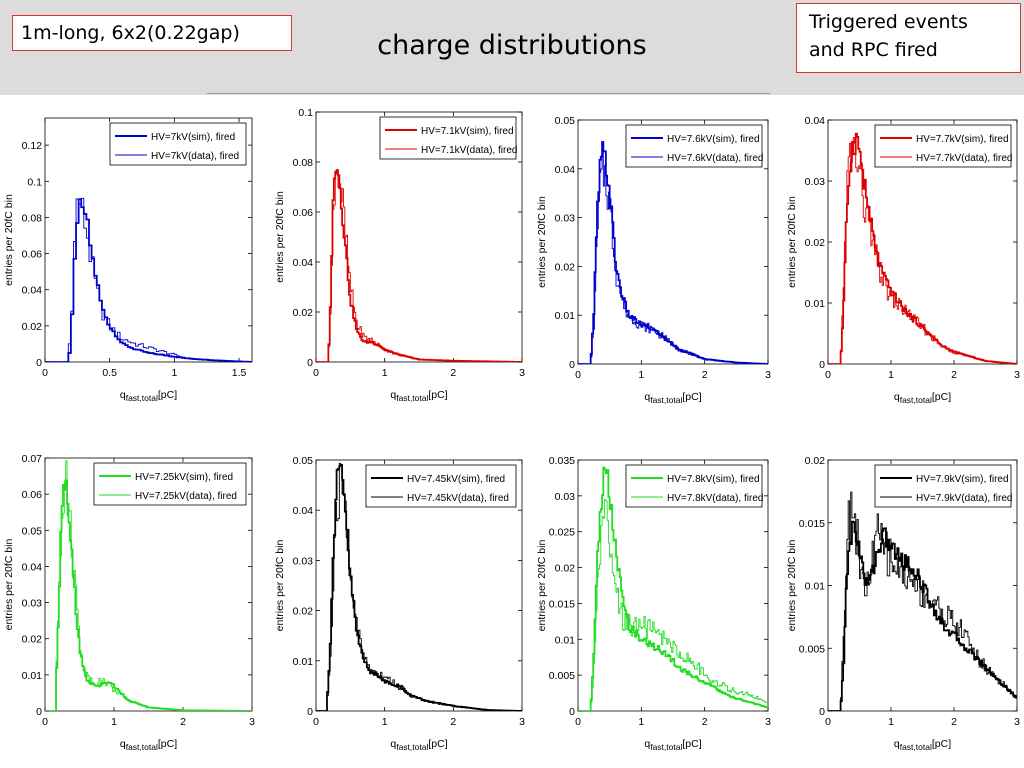  Describe the element at coordinates (488, 93) in the screenshot. I see `title-divider` at that location.